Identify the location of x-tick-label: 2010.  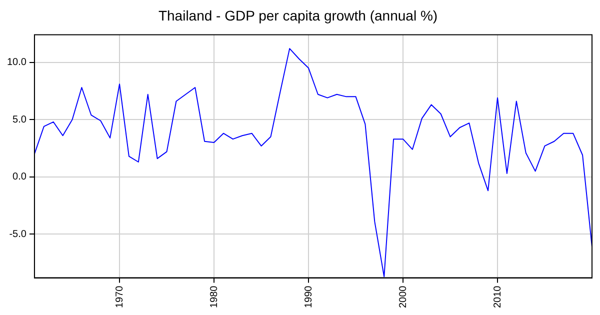
(498, 296).